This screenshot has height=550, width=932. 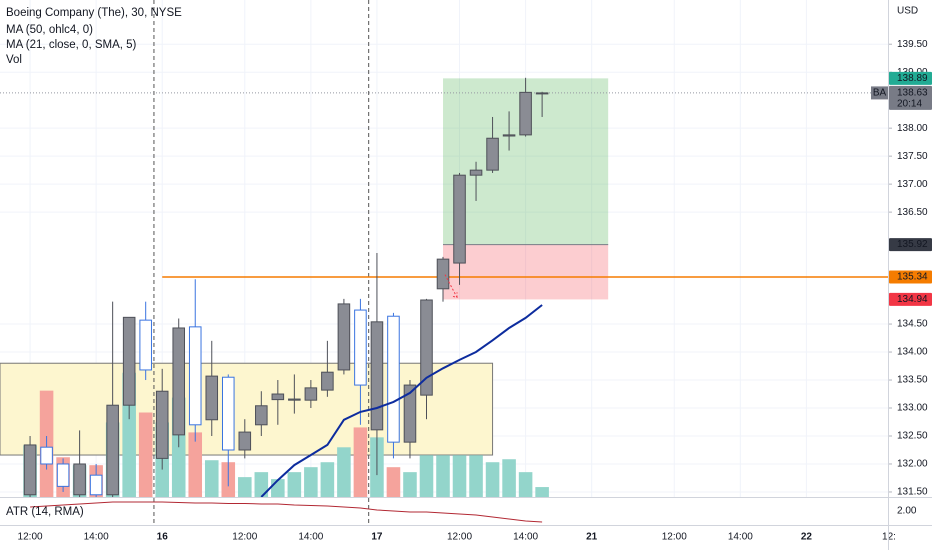 What do you see at coordinates (912, 212) in the screenshot?
I see `y-tick-label: 136.50` at bounding box center [912, 212].